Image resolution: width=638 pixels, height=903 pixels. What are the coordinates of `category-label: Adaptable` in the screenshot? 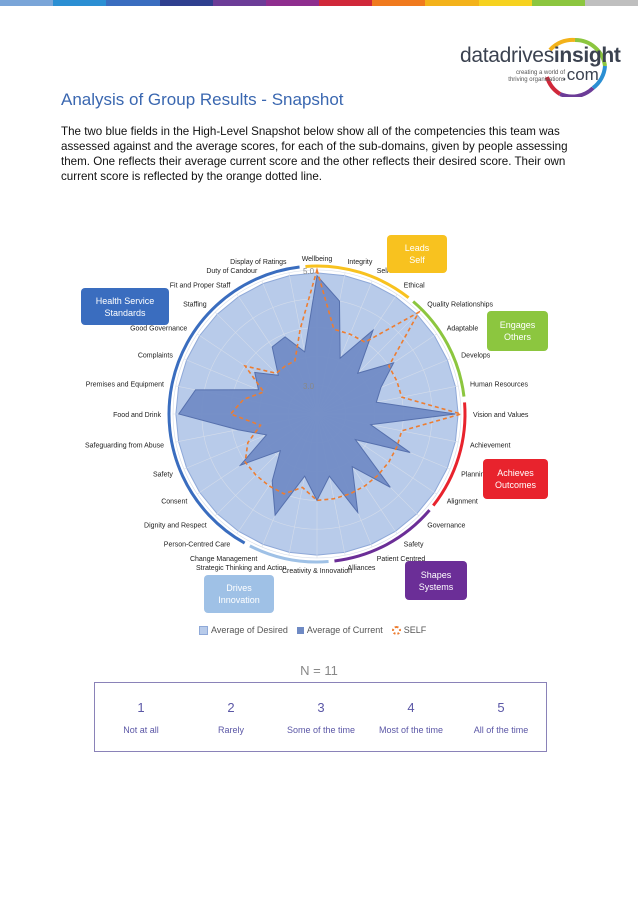 It's located at (463, 328).